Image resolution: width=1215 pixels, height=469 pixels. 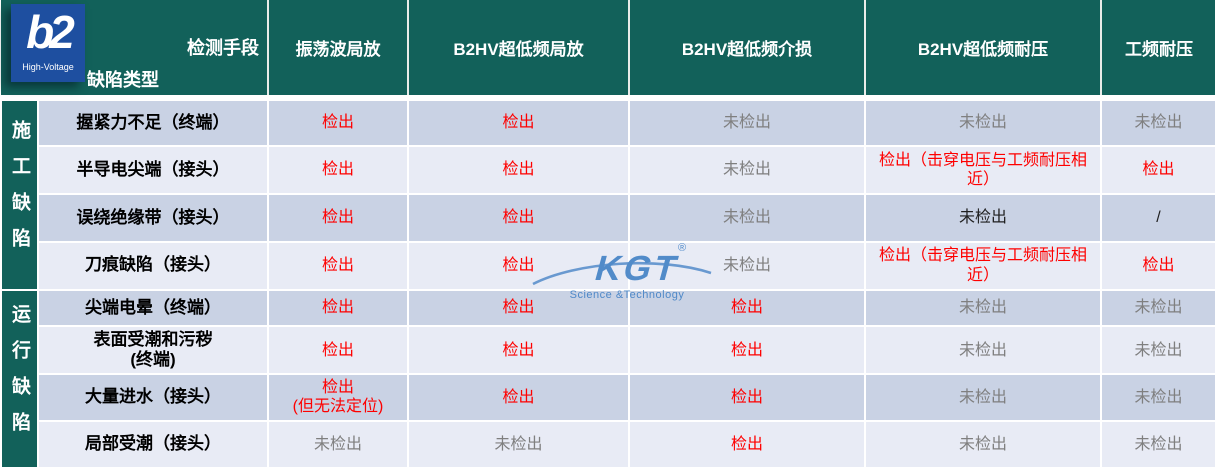 I want to click on row-label: 误绕绝缘带（接头）, so click(x=153, y=217).